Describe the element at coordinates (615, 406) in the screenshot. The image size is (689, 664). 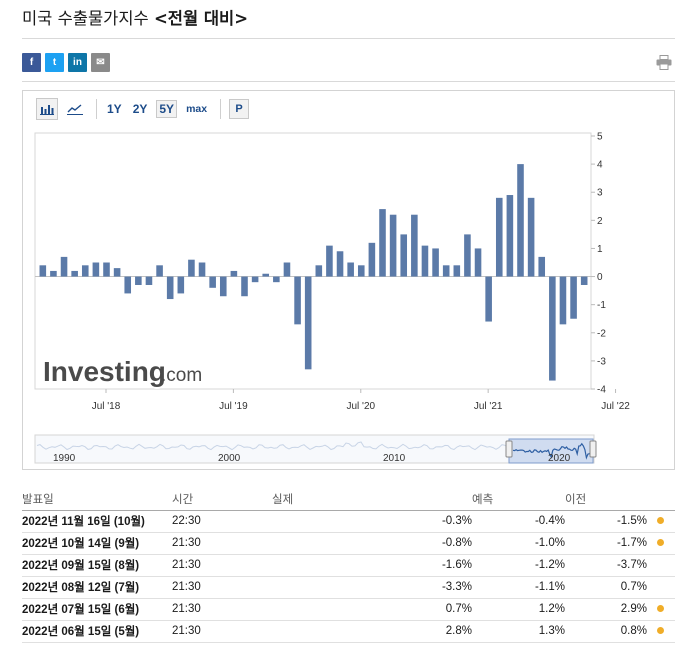
I see `x-tick-label: Jul '22` at that location.